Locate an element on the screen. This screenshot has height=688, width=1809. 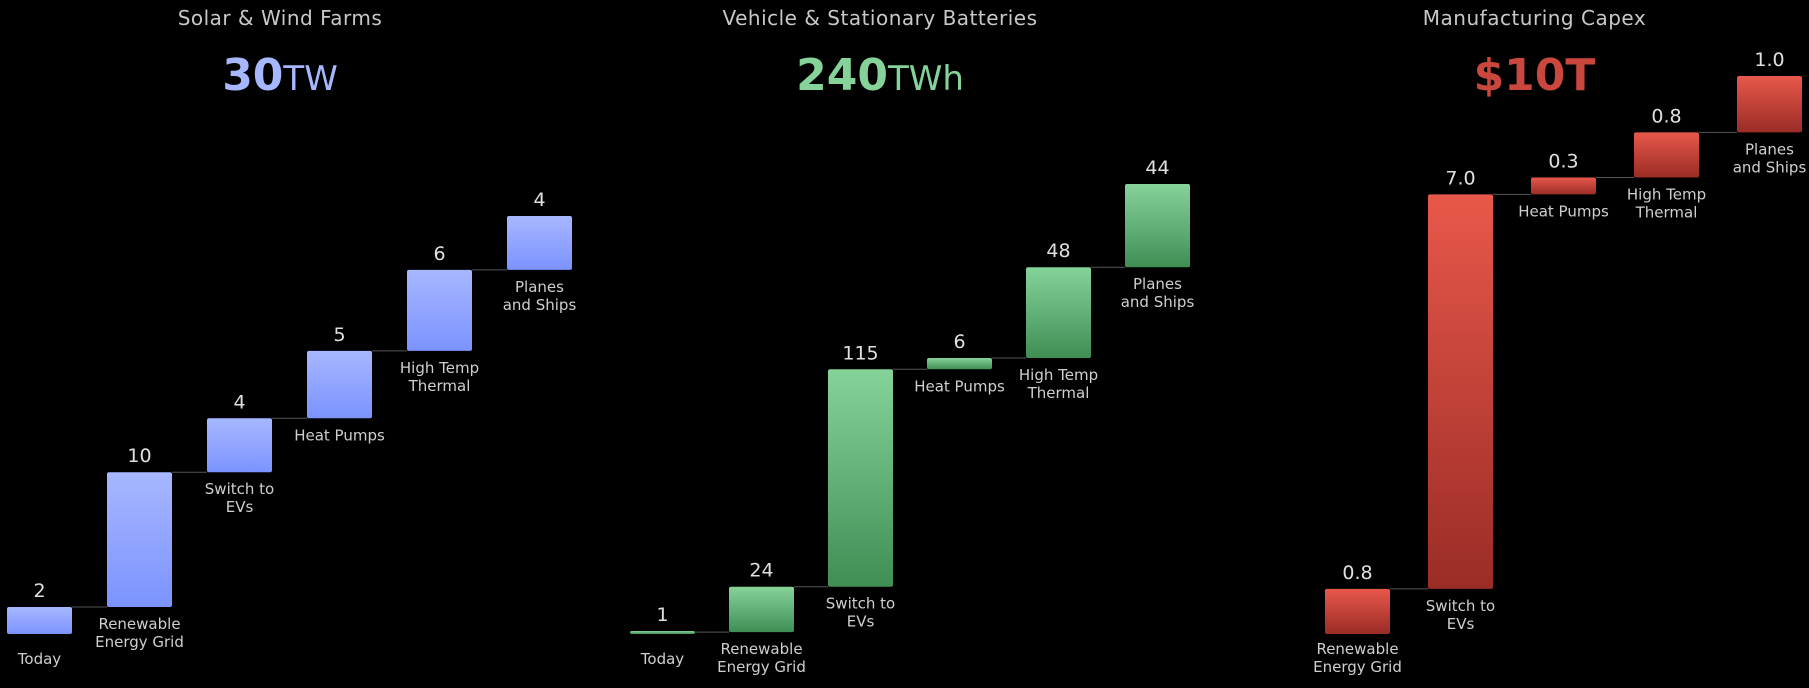
data-label: 115 is located at coordinates (860, 353).